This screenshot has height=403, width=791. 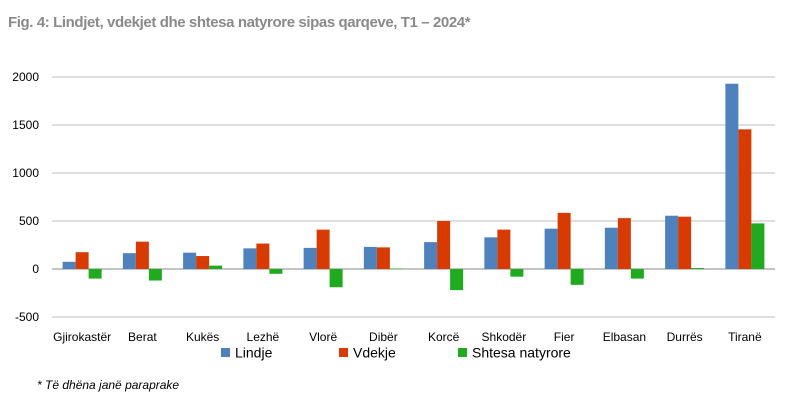 I want to click on x-tick-label: Shkodër, so click(x=504, y=337).